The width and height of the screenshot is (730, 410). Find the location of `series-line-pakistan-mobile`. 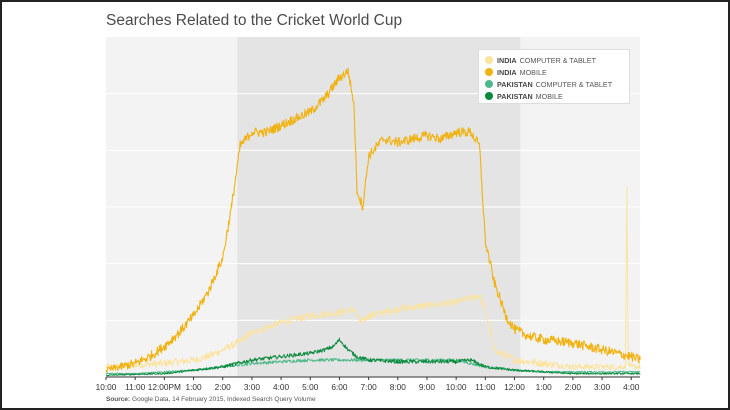

series-line-pakistan-mobile is located at coordinates (373, 357).